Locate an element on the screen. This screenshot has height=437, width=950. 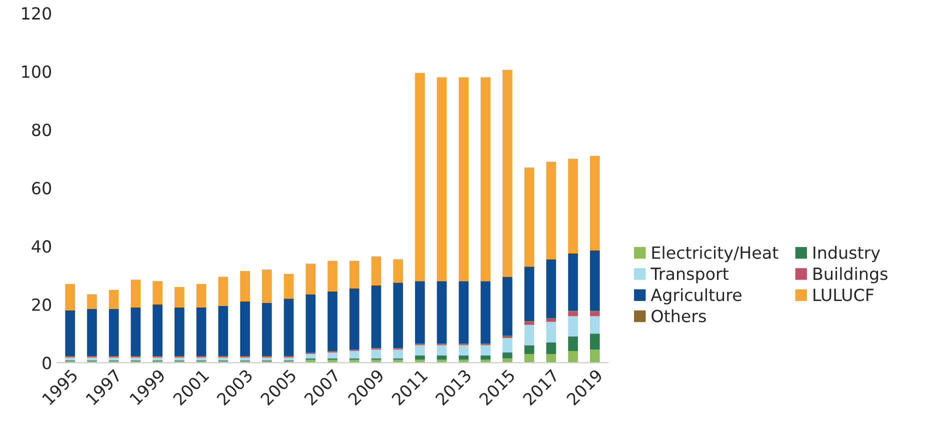
legend-label: Buildings is located at coordinates (851, 275).